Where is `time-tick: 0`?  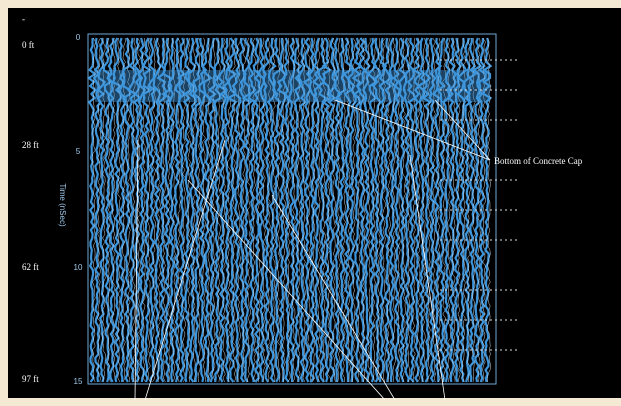
time-tick: 0 is located at coordinates (78, 37).